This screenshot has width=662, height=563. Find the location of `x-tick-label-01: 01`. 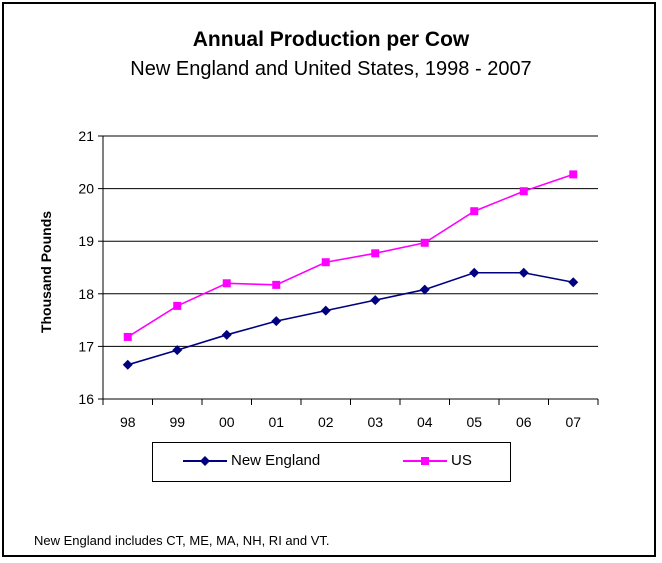

x-tick-label-01: 01 is located at coordinates (276, 422).